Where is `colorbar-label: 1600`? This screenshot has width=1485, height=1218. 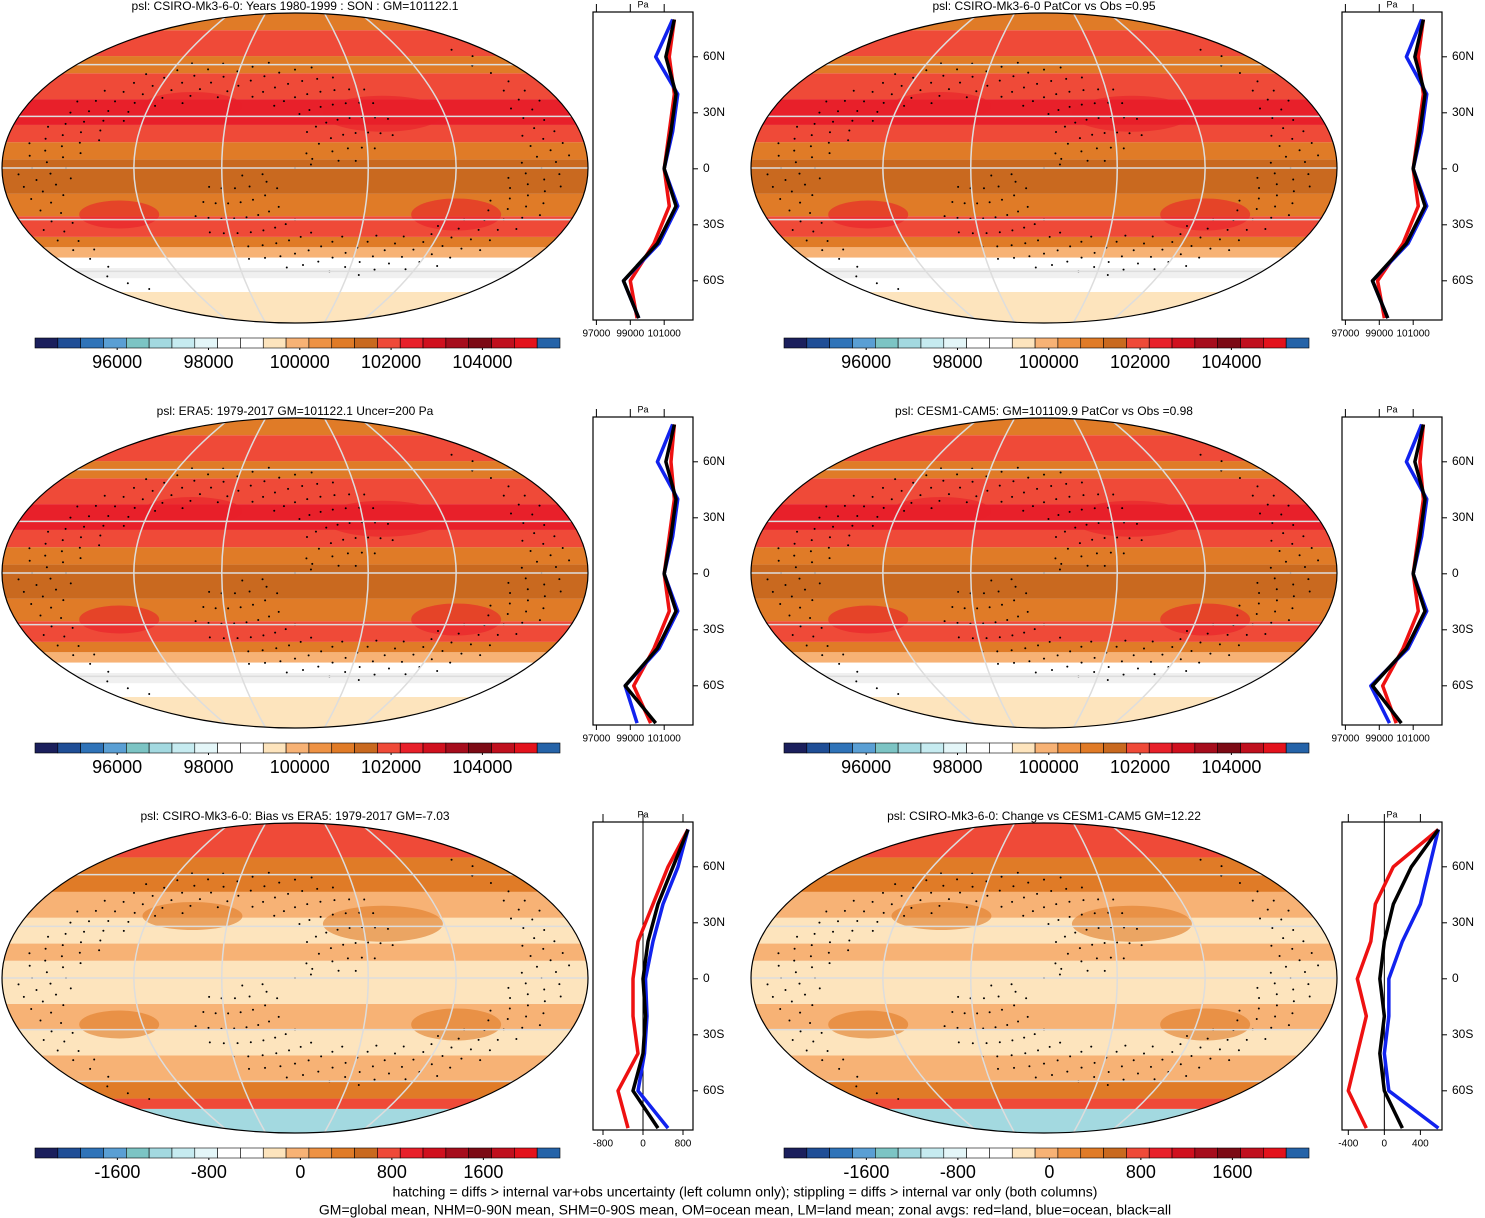 colorbar-label: 1600 is located at coordinates (1232, 1172).